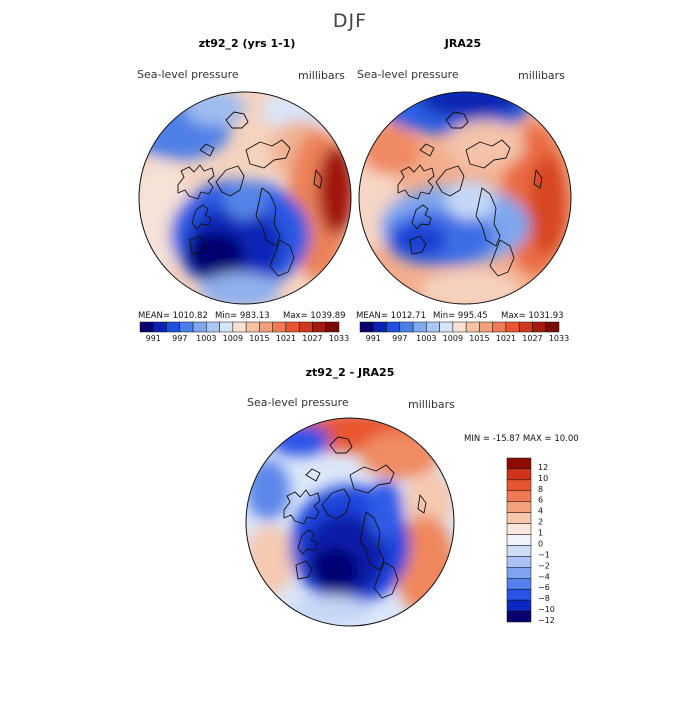 The width and height of the screenshot is (700, 704). Describe the element at coordinates (543, 478) in the screenshot. I see `panel-difference-colorbar-tick-label: 10` at that location.